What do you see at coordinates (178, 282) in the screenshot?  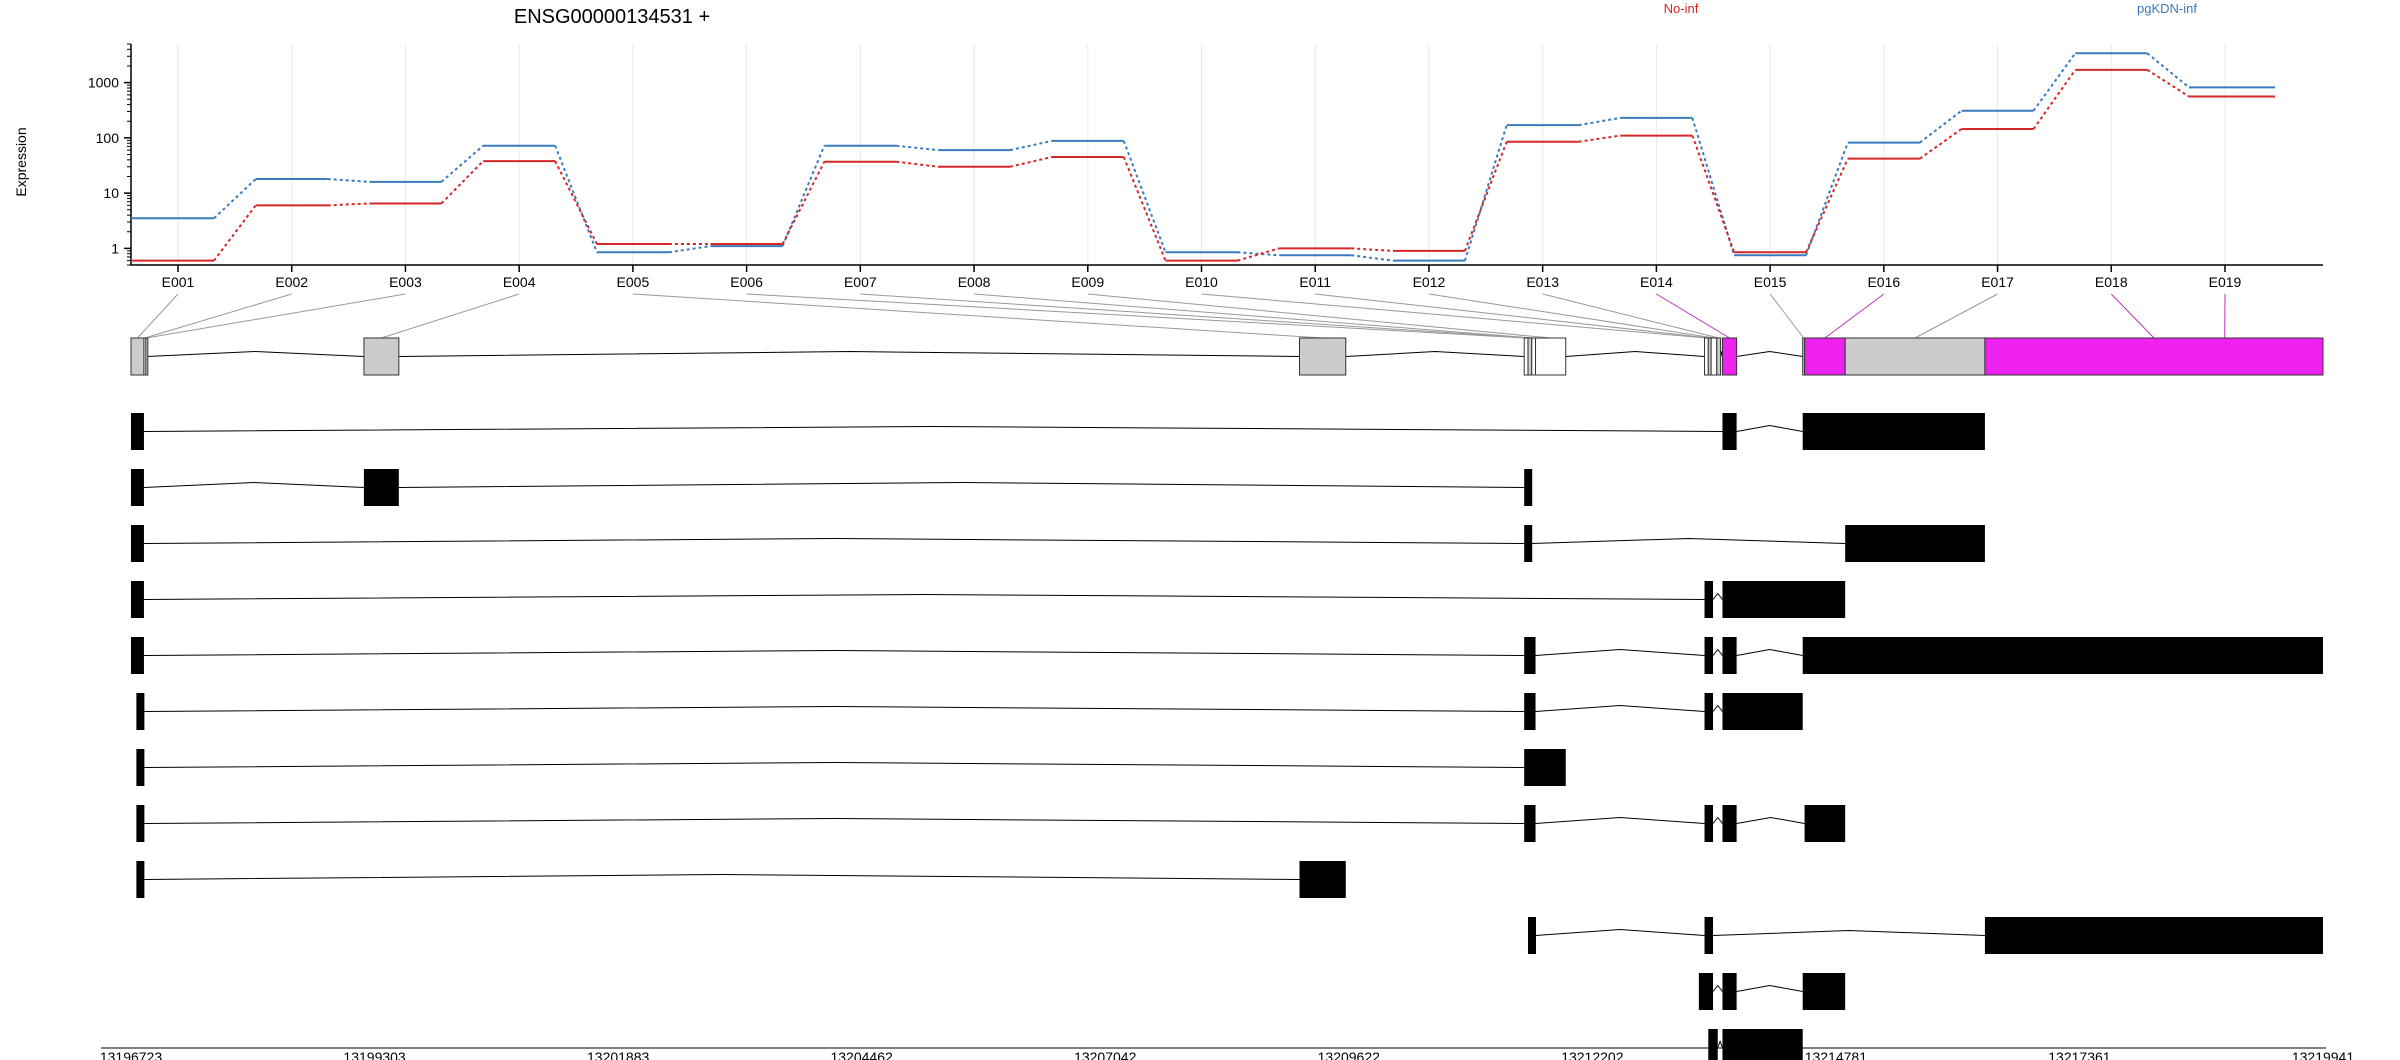 I see `x-tick-label: E001` at bounding box center [178, 282].